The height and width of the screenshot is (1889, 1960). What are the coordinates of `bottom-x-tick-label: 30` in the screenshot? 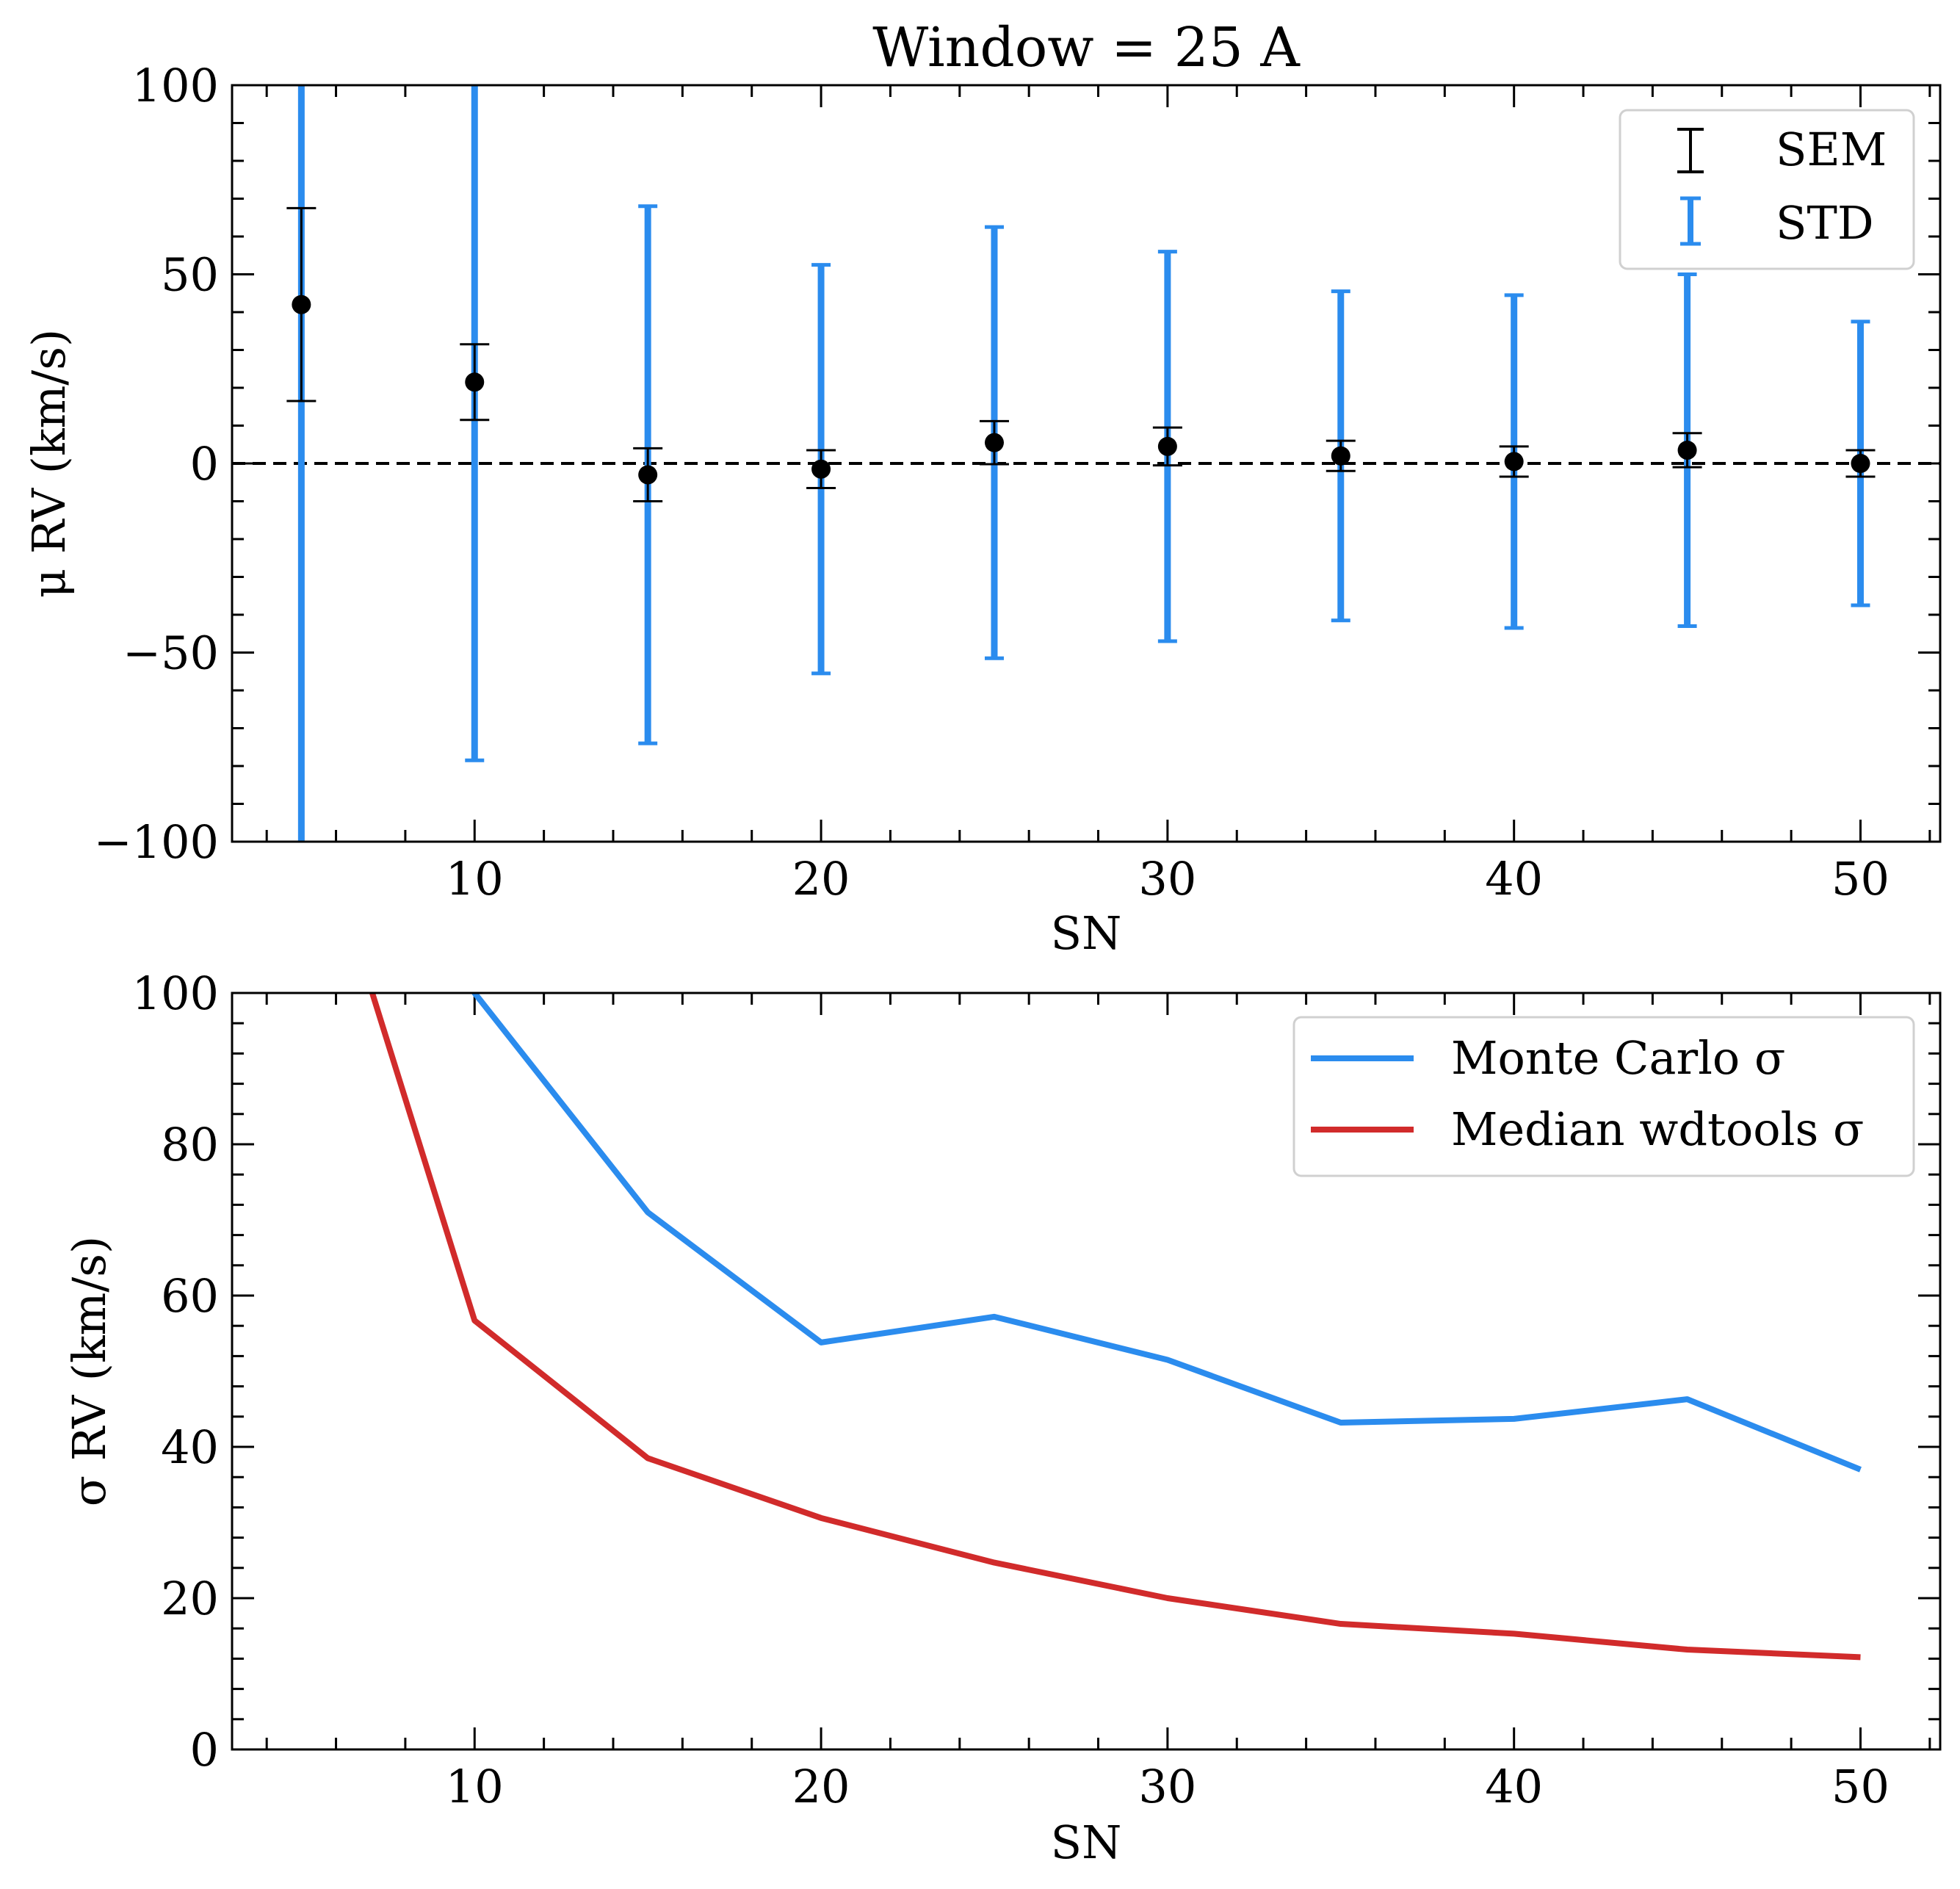 It's located at (1167, 1786).